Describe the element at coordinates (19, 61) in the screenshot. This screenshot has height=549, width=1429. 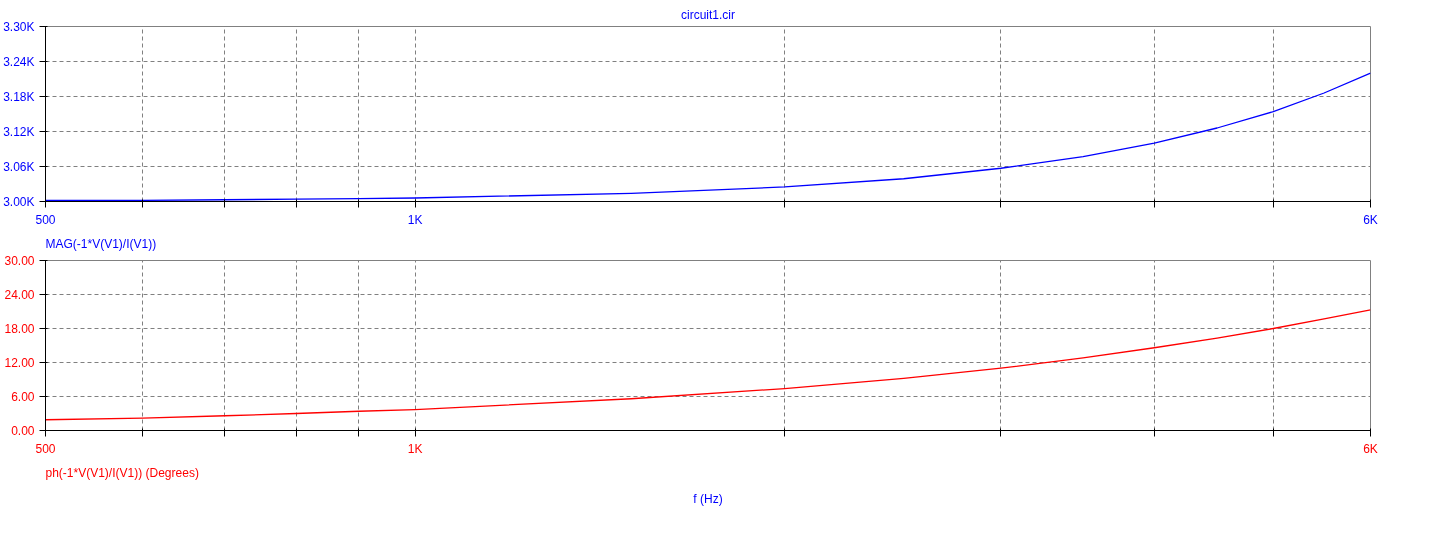
I see `y-tick-label: 3.24K` at that location.